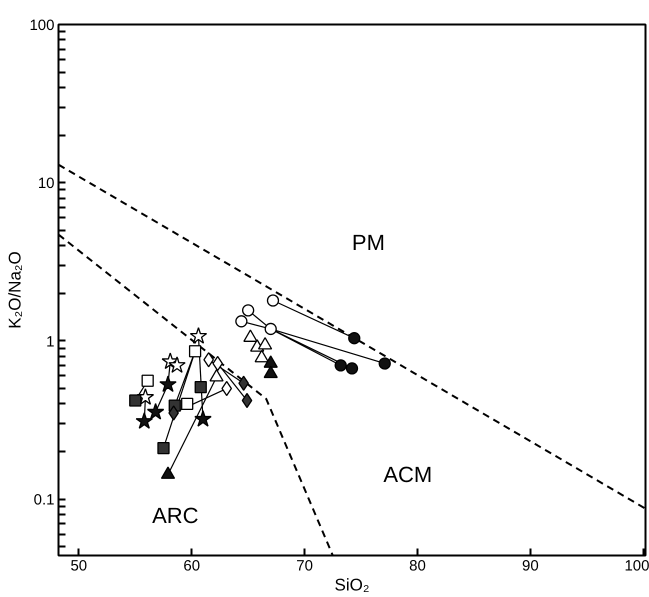 The height and width of the screenshot is (597, 649). What do you see at coordinates (407, 475) in the screenshot?
I see `annotation: ACM` at bounding box center [407, 475].